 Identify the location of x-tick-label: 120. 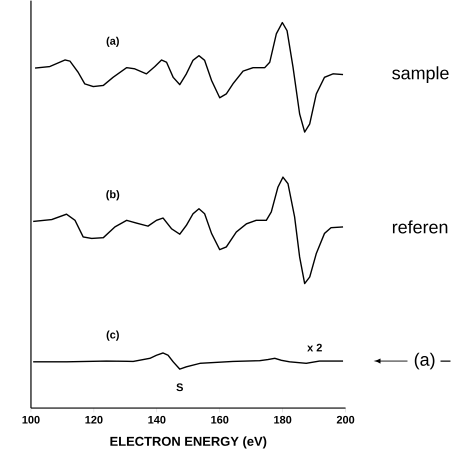
(93, 420).